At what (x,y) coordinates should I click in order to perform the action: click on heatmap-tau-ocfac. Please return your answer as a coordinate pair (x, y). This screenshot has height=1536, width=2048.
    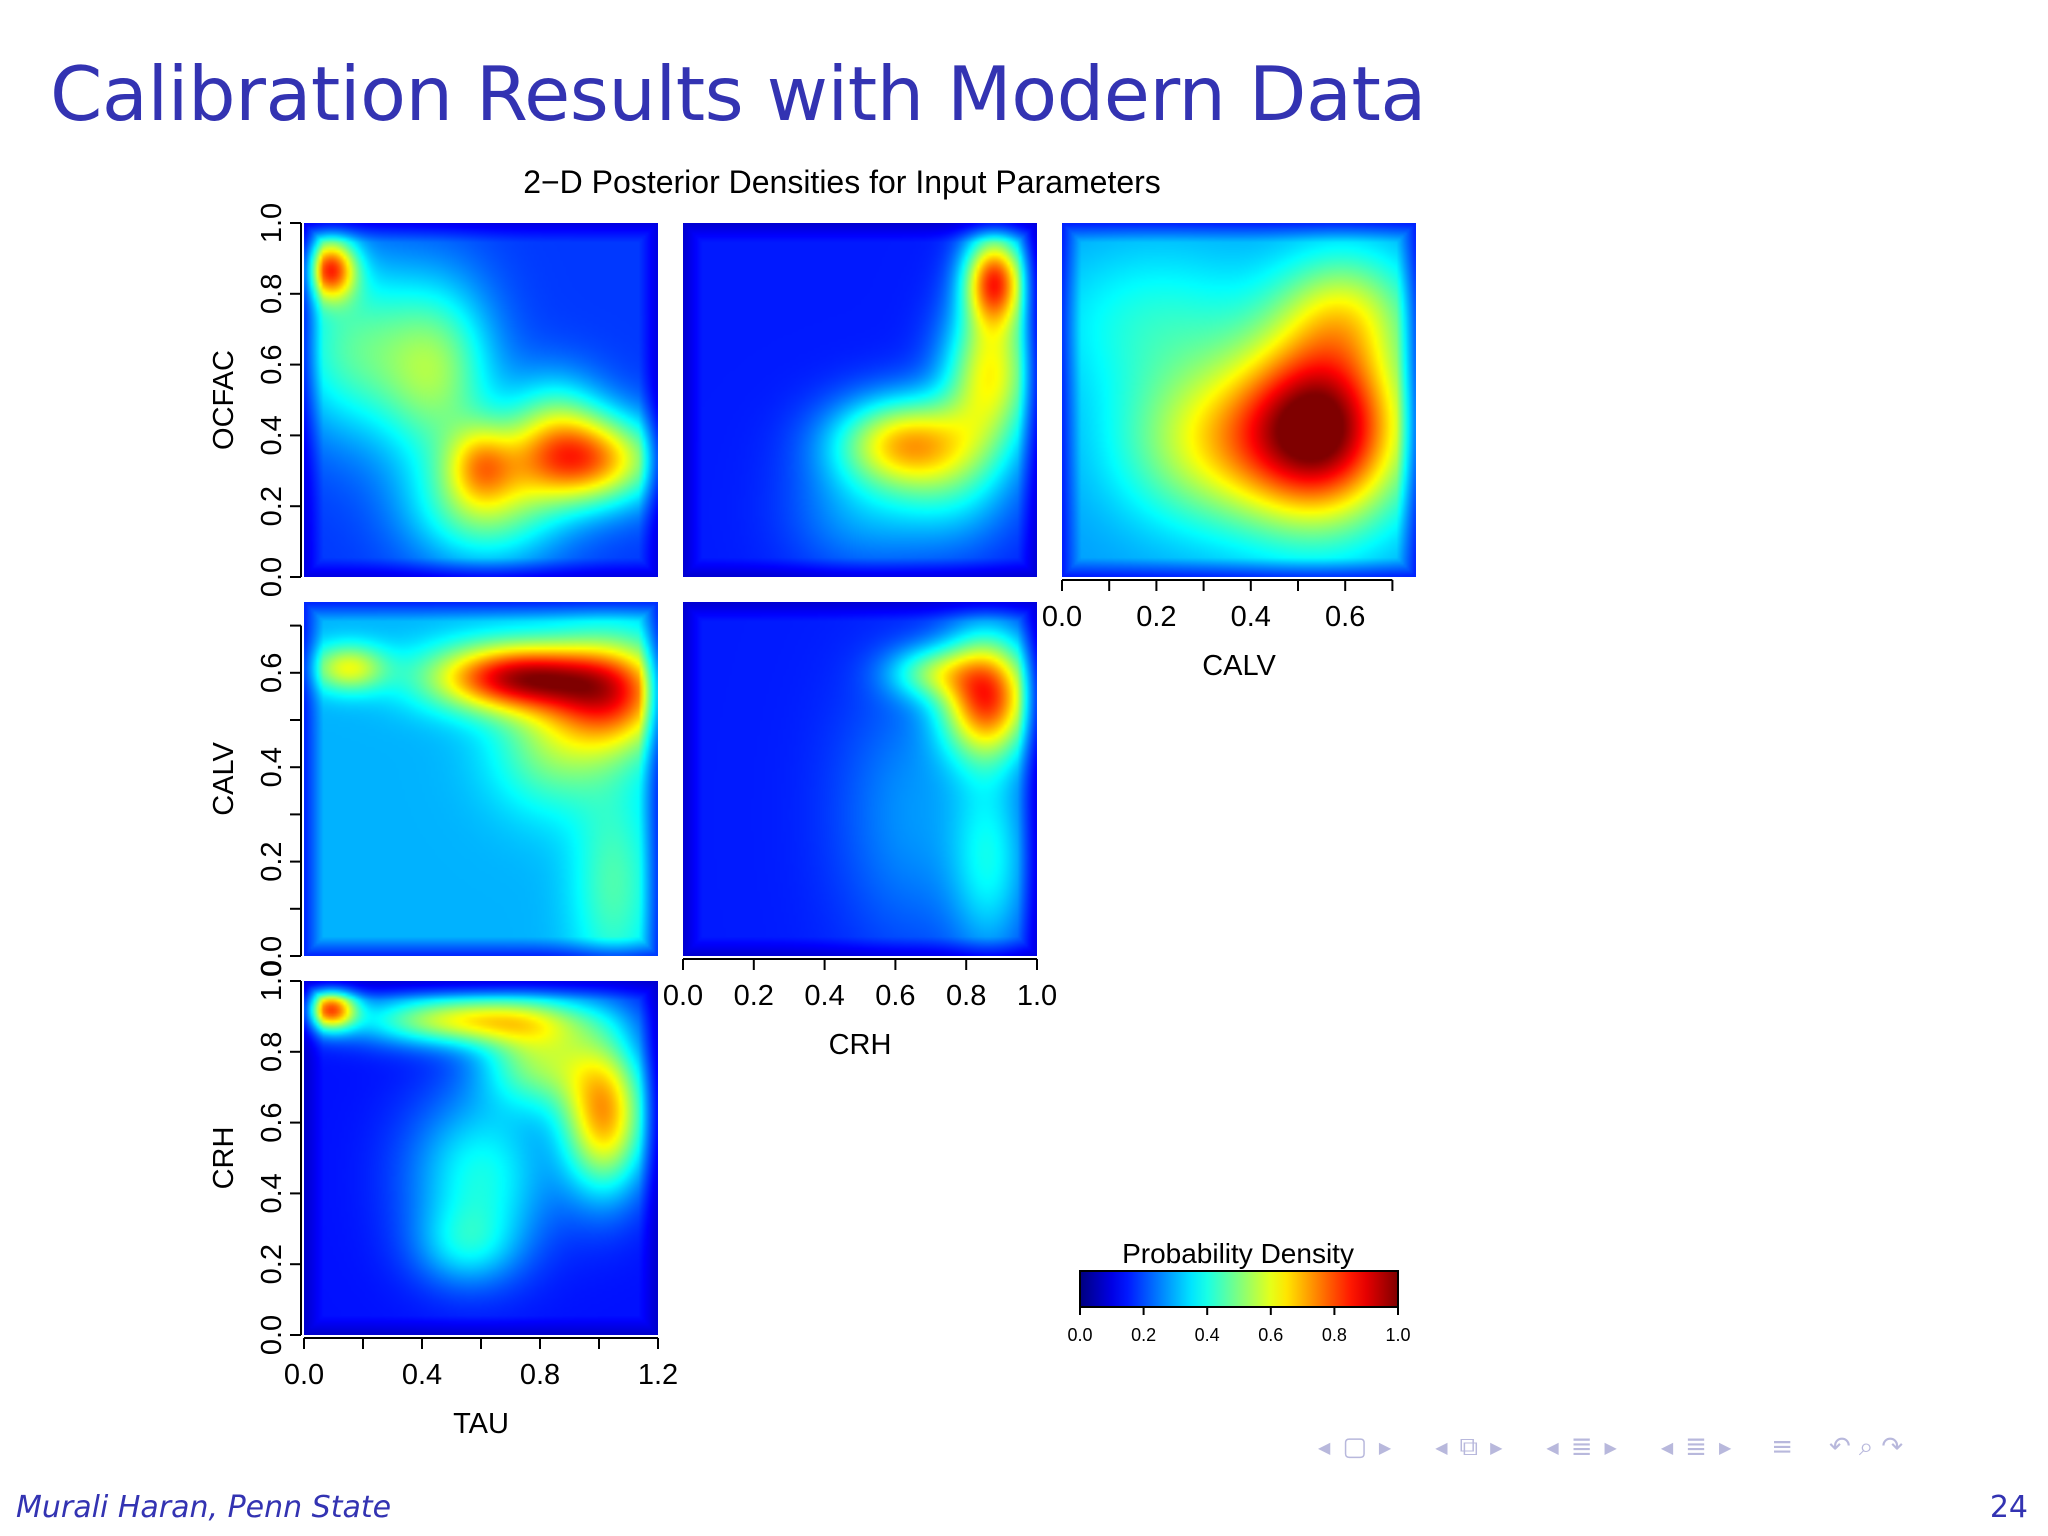
    Looking at the image, I should click on (481, 400).